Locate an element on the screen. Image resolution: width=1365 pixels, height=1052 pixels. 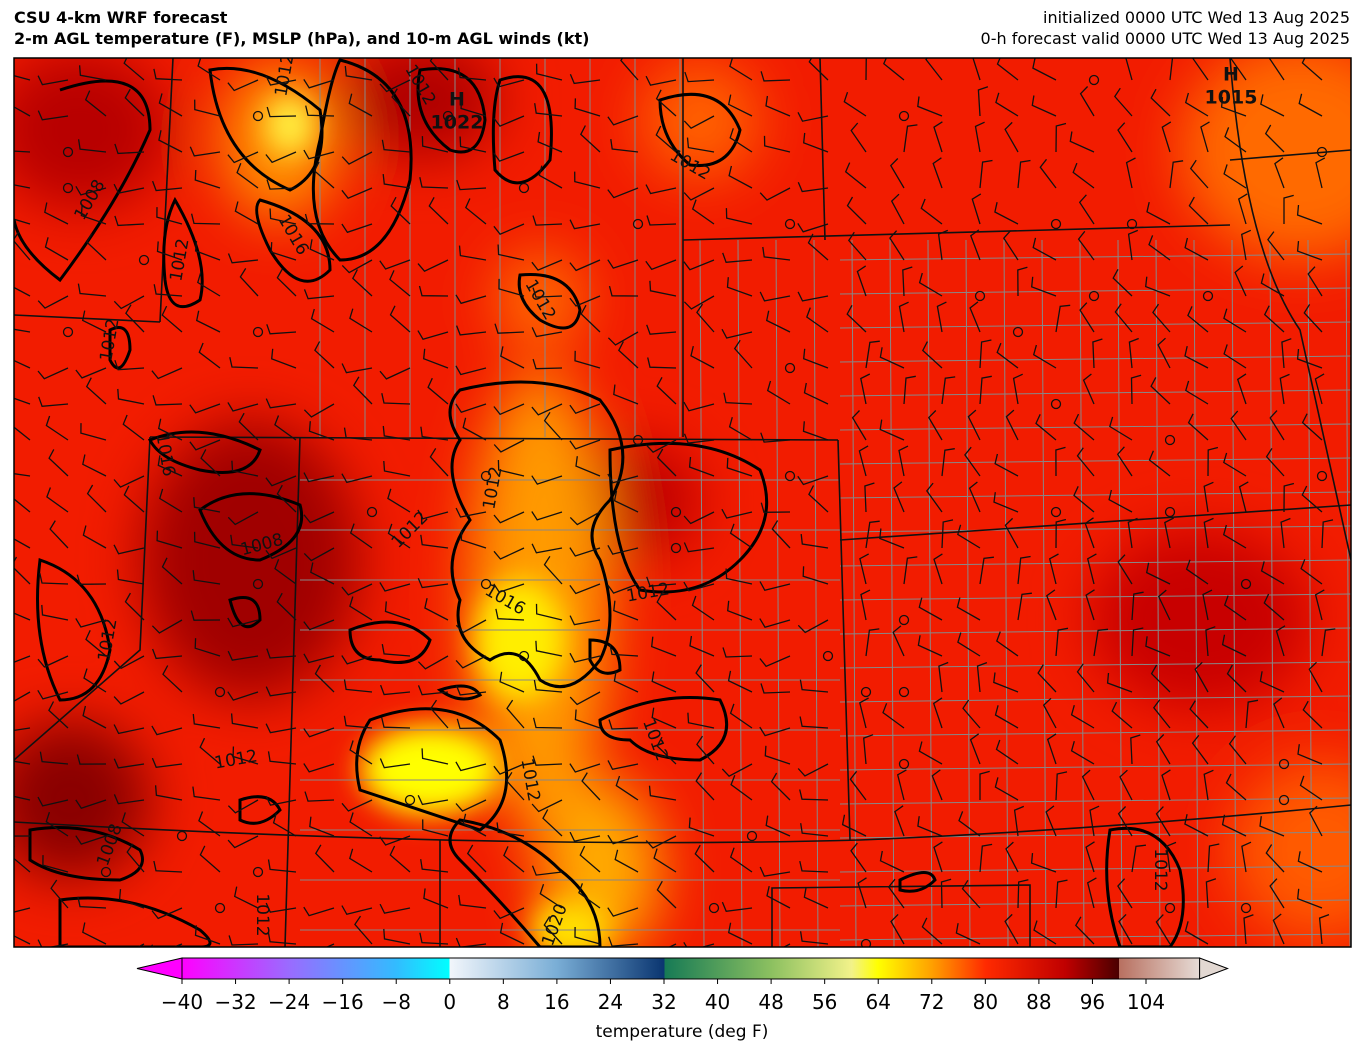
colorbar-high-extend is located at coordinates (1214, 968).